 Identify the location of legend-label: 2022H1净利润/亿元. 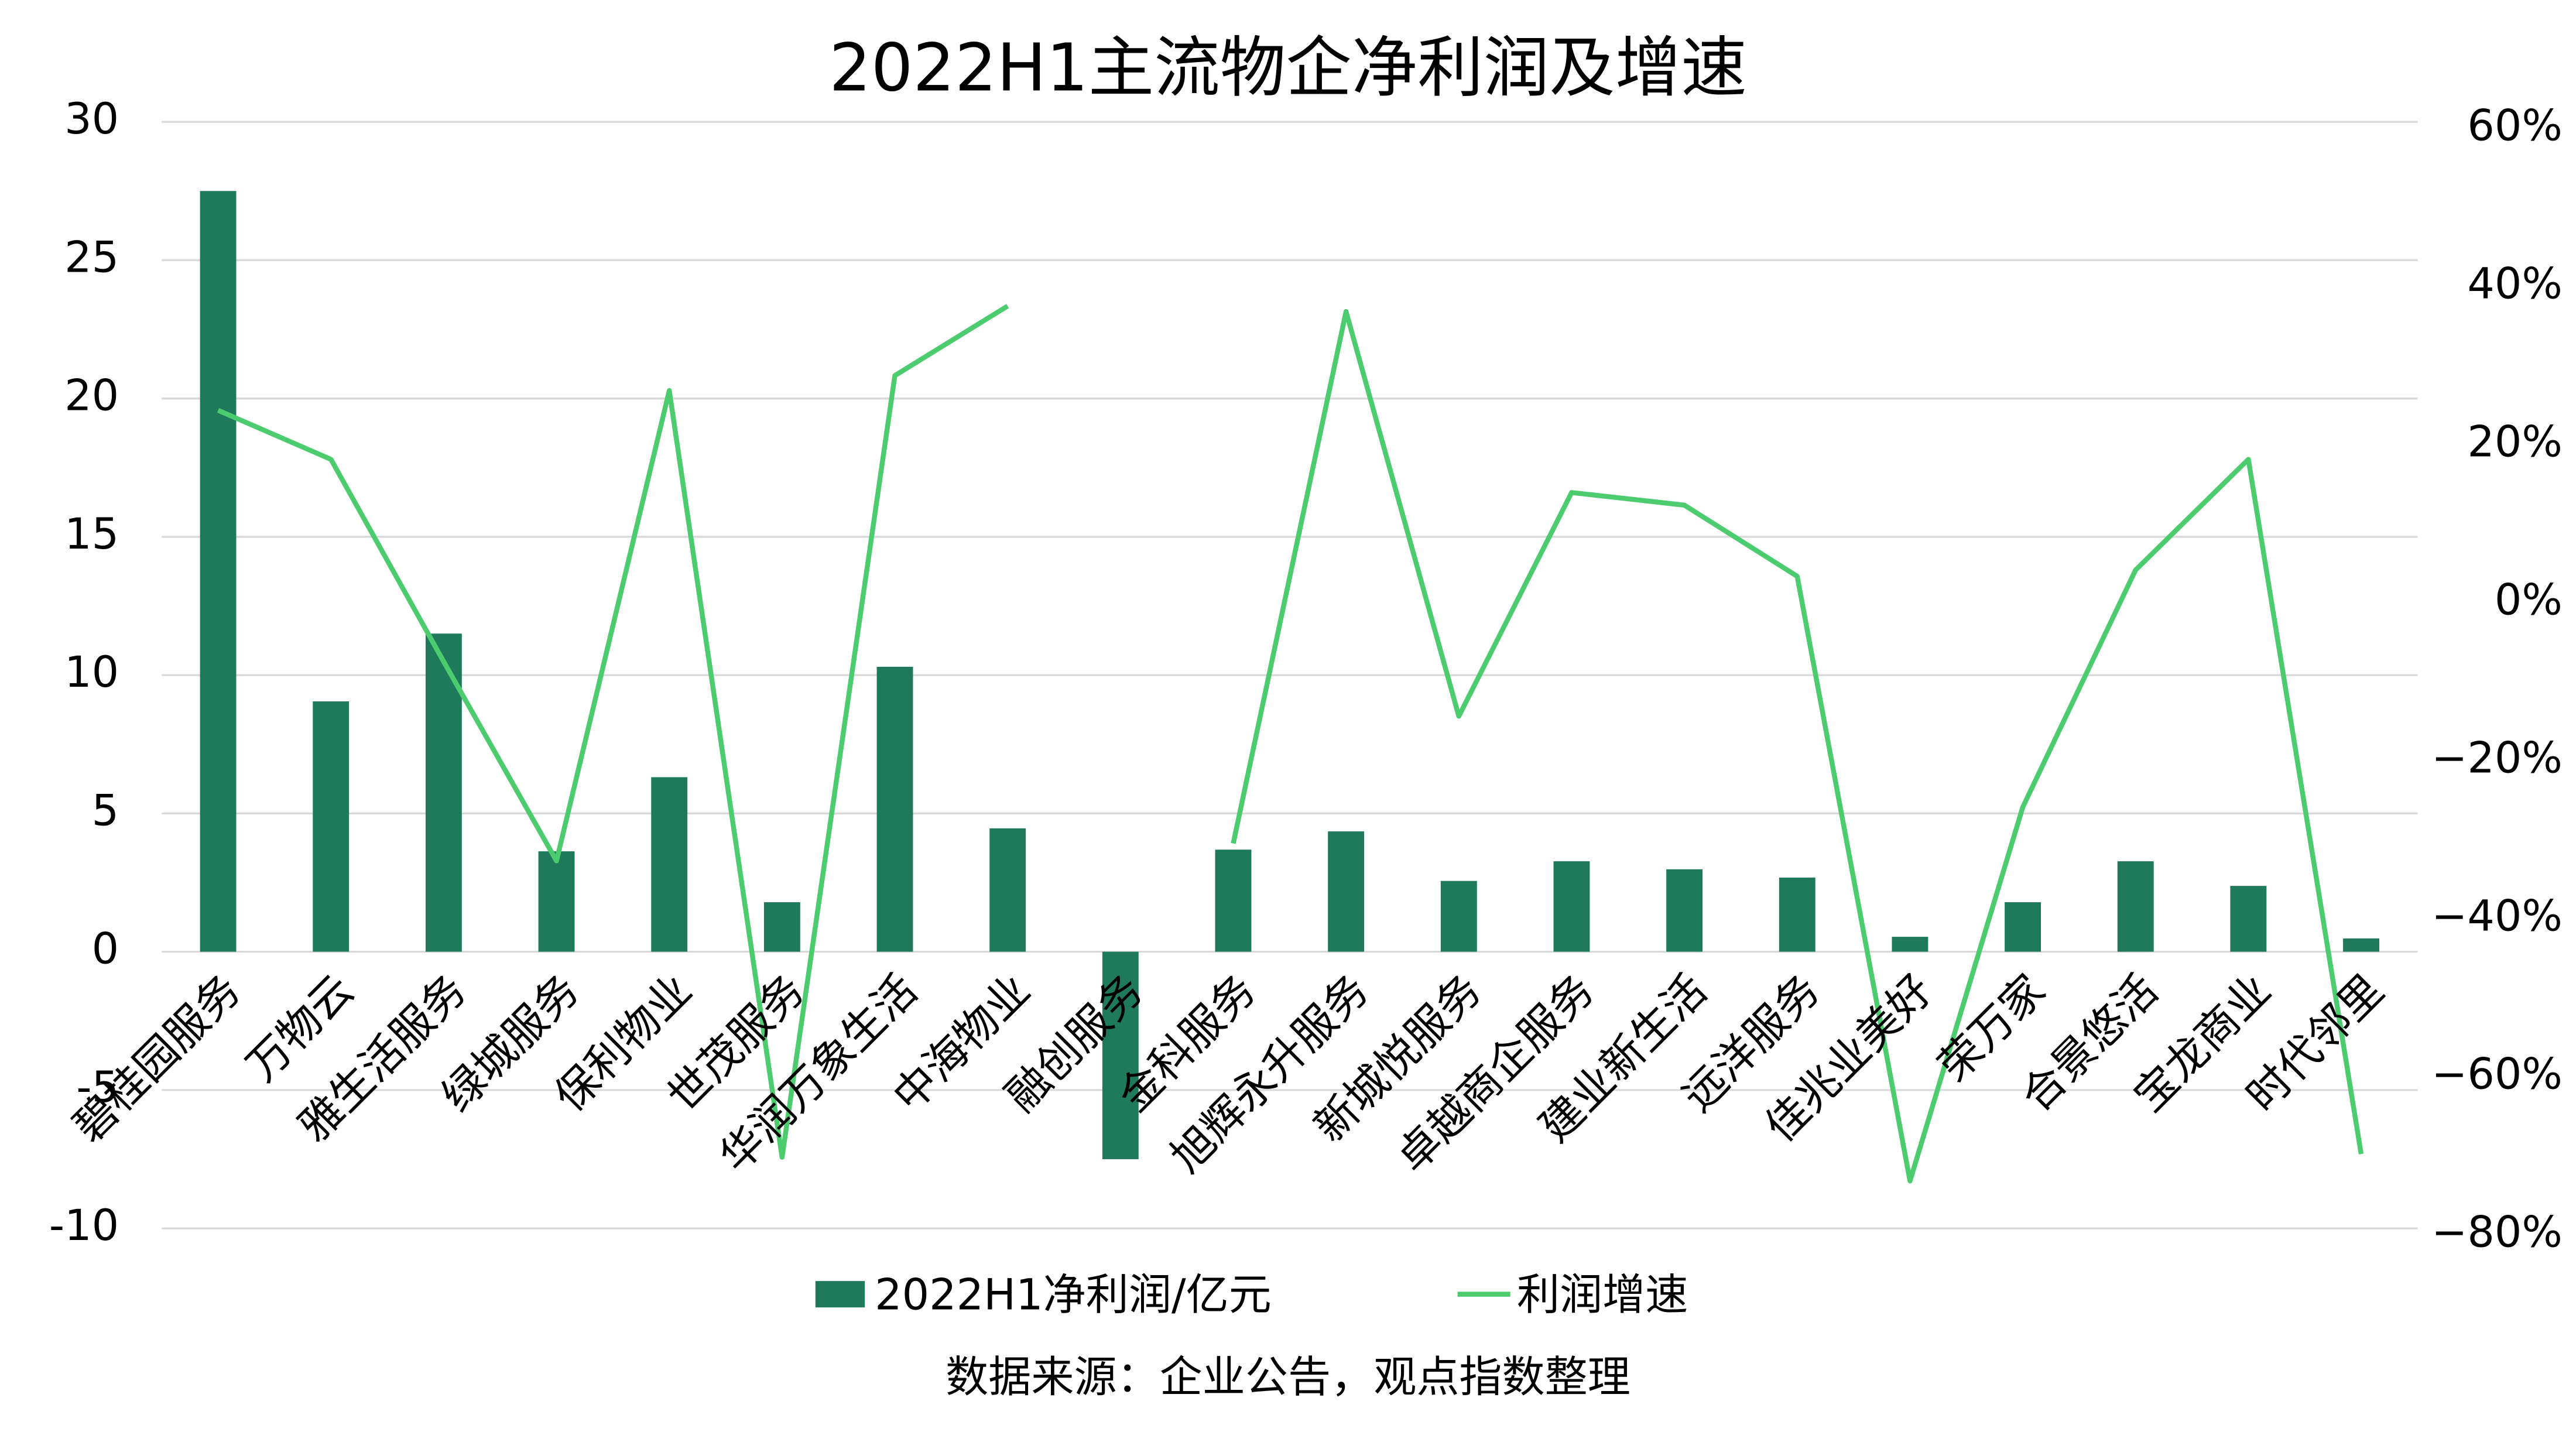
(1073, 1295).